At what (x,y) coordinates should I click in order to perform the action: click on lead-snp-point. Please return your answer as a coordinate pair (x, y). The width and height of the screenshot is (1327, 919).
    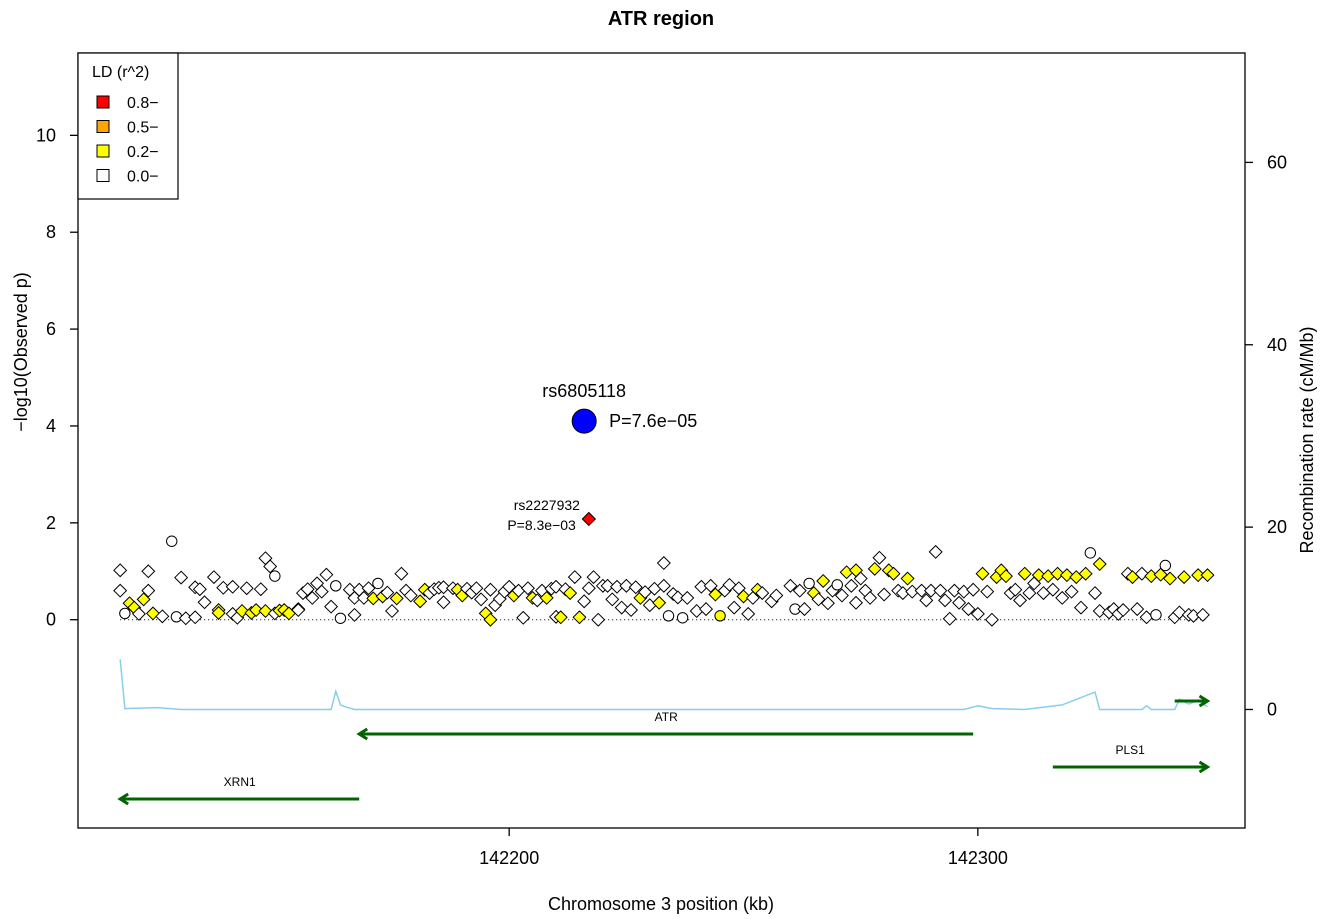
    Looking at the image, I should click on (584, 421).